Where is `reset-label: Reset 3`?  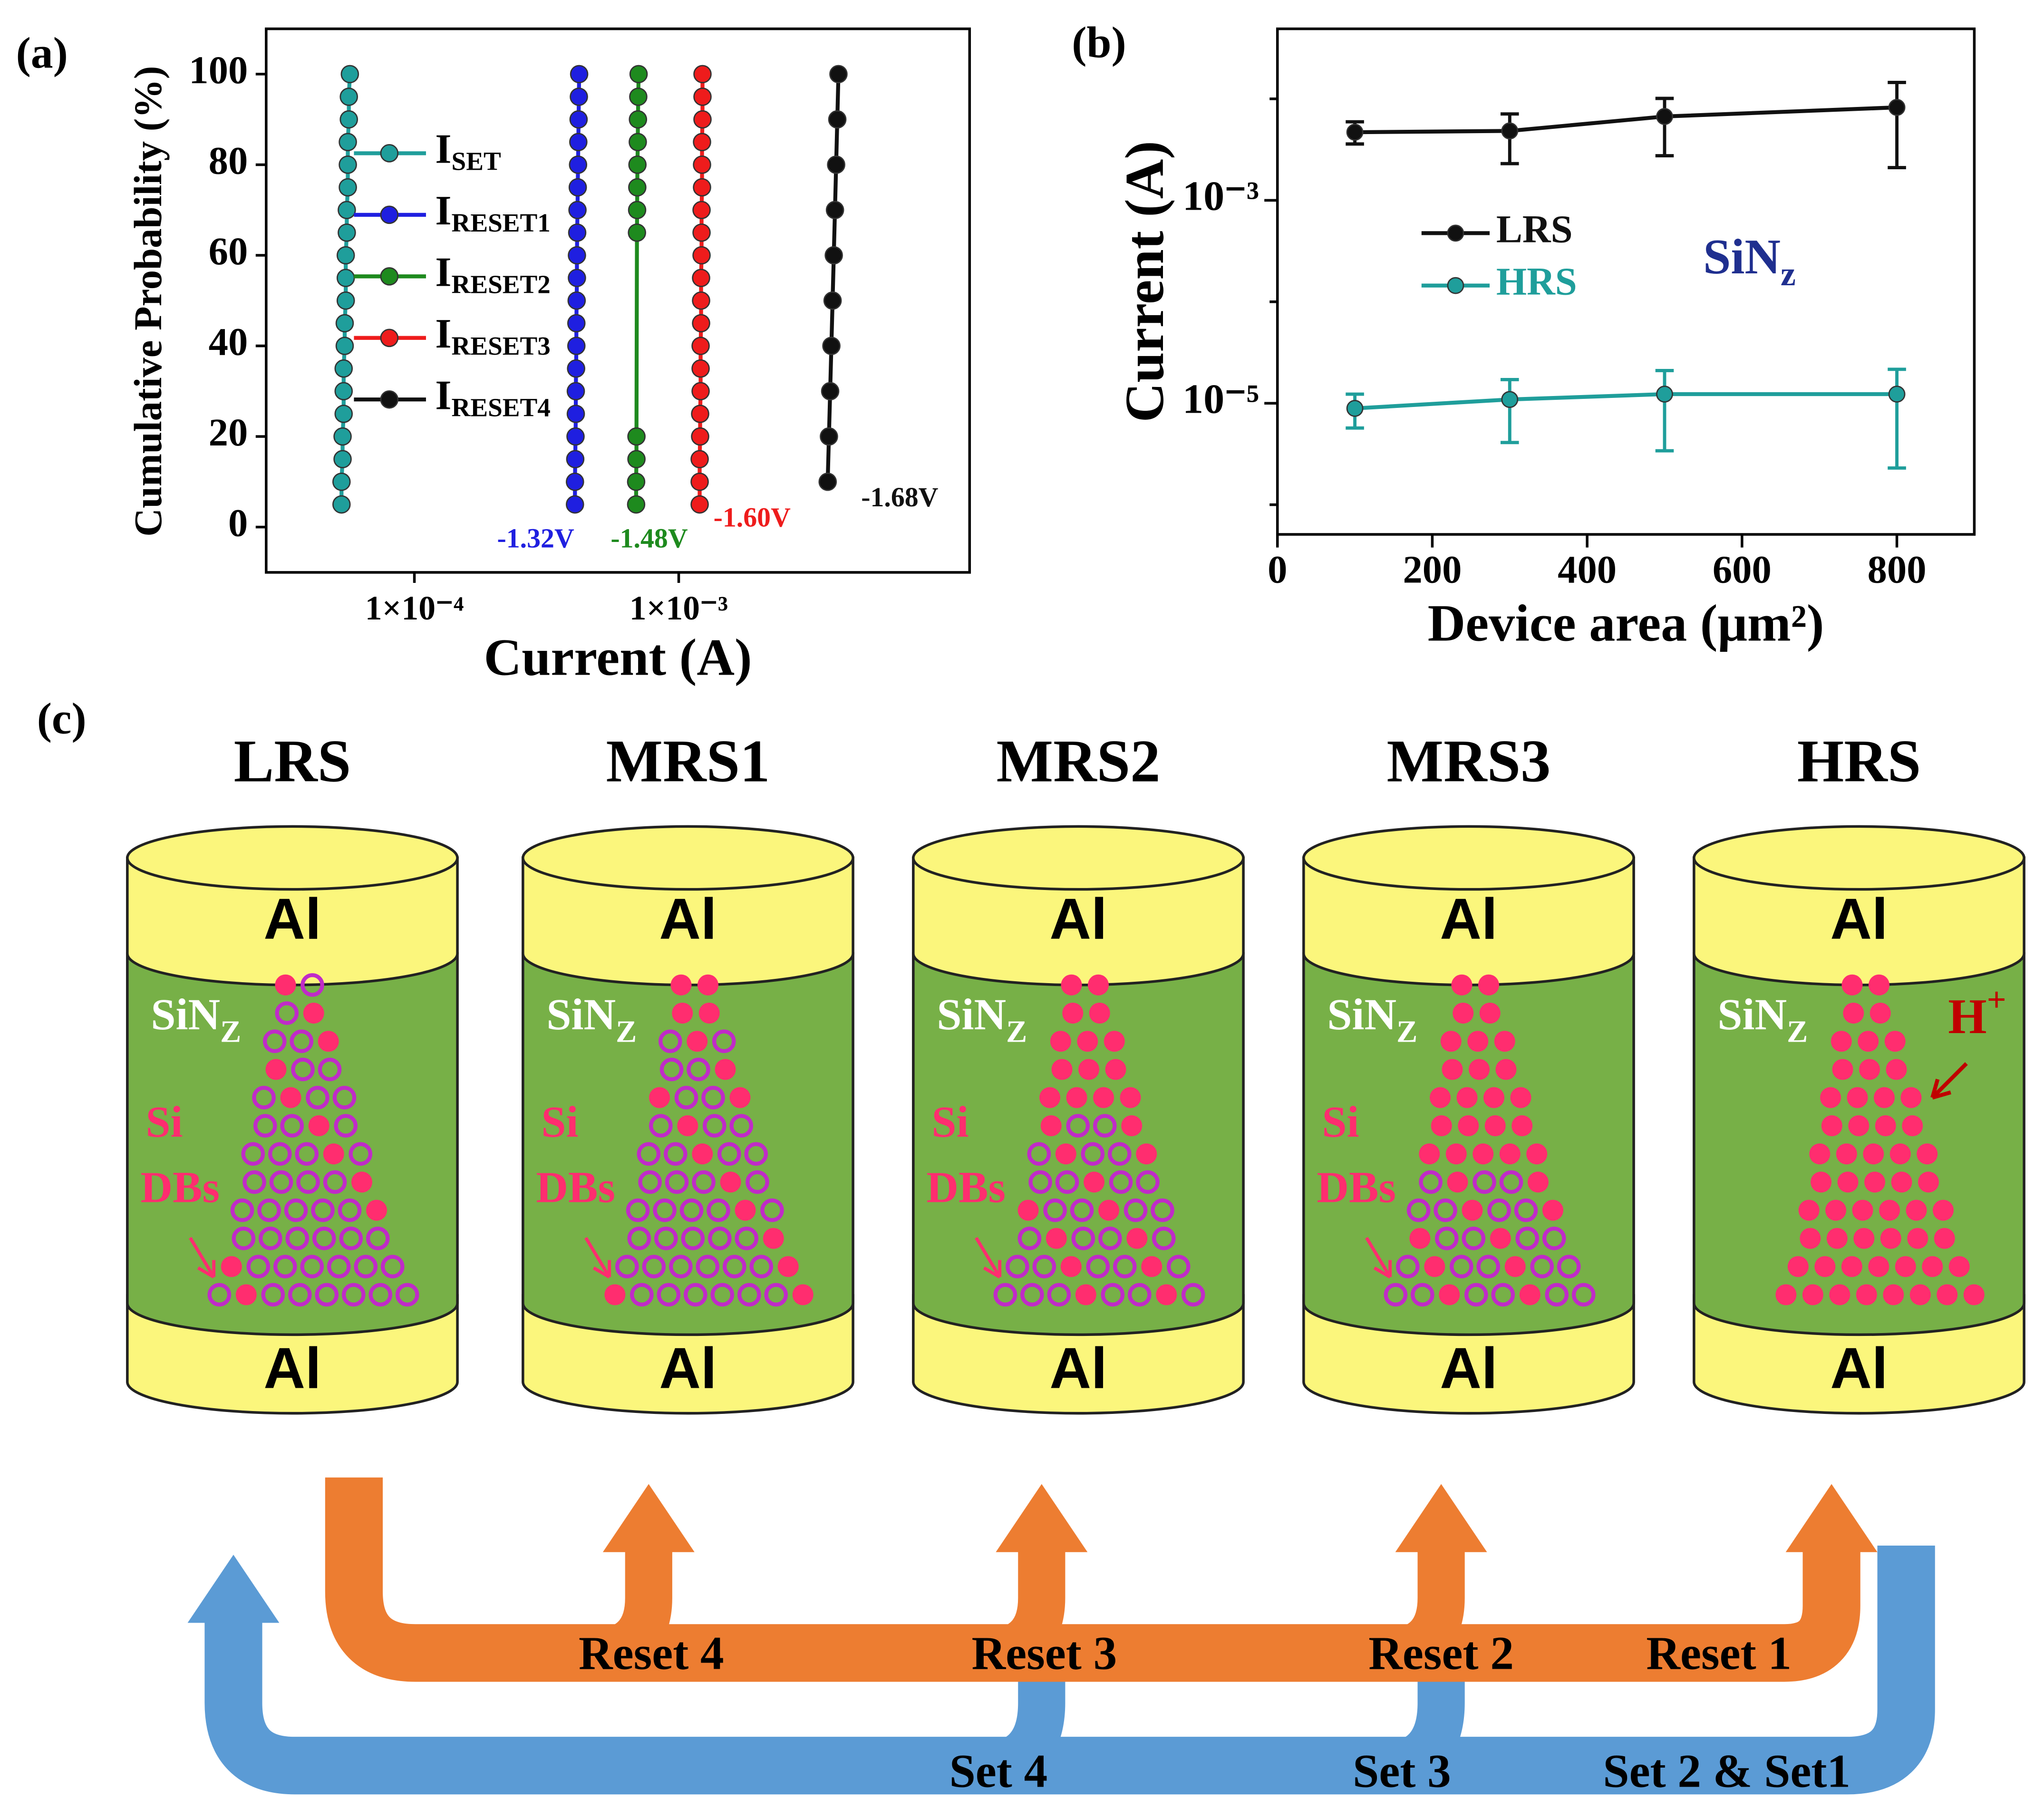
reset-label: Reset 3 is located at coordinates (1045, 1654).